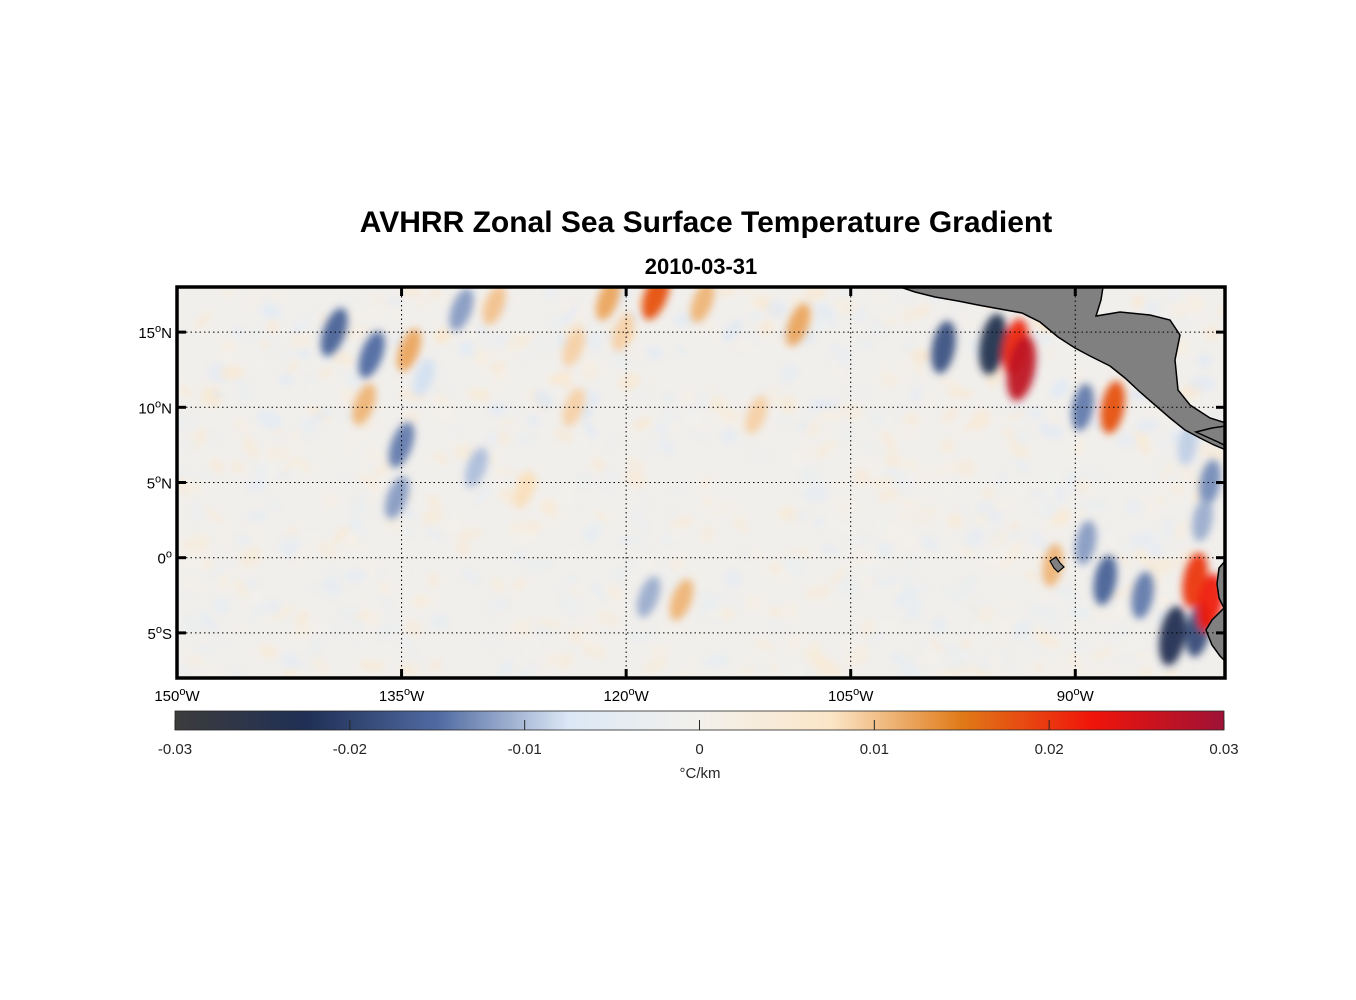 This screenshot has width=1356, height=1000. I want to click on land-central-america, so click(1062, 369).